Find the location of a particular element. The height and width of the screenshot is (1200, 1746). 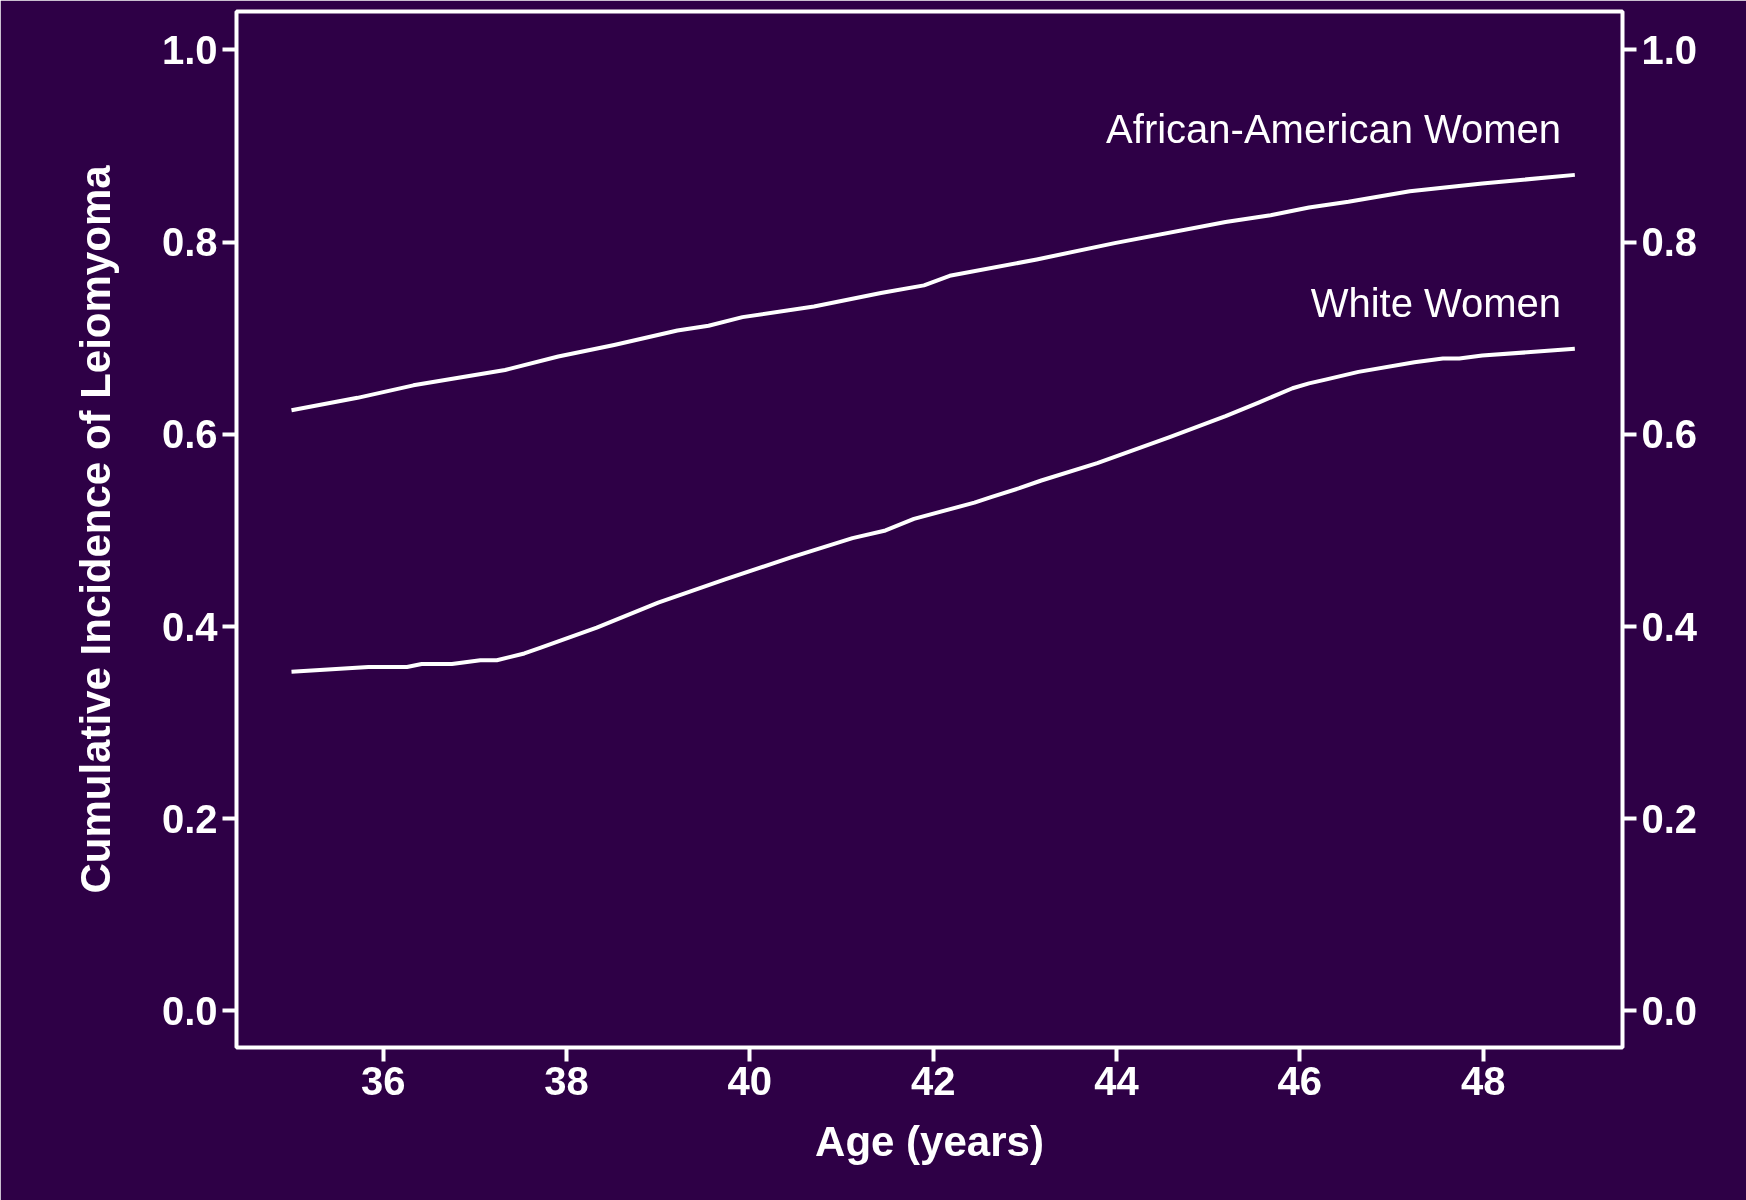

x-tick-label: 38 is located at coordinates (566, 1080).